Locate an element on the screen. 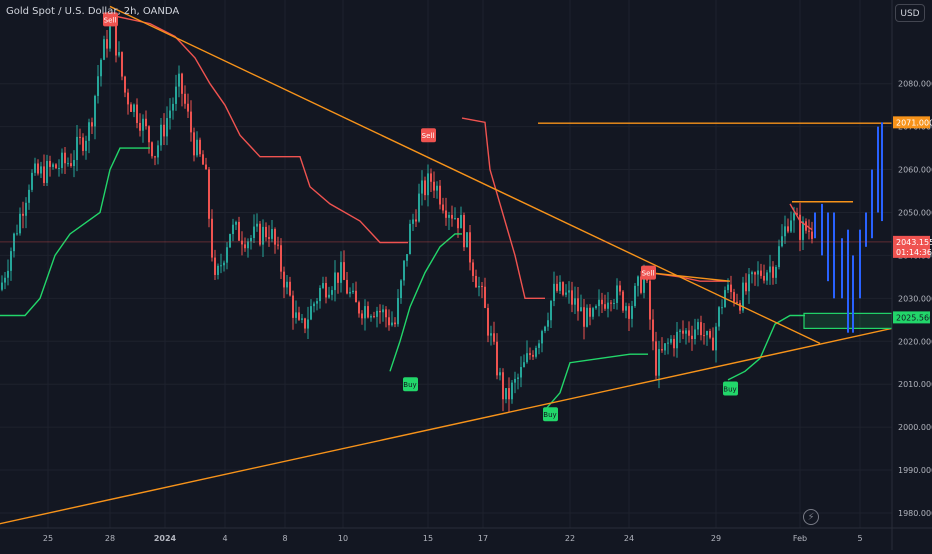 This screenshot has width=932, height=554. y-tick-label: 2050.000 is located at coordinates (915, 212).